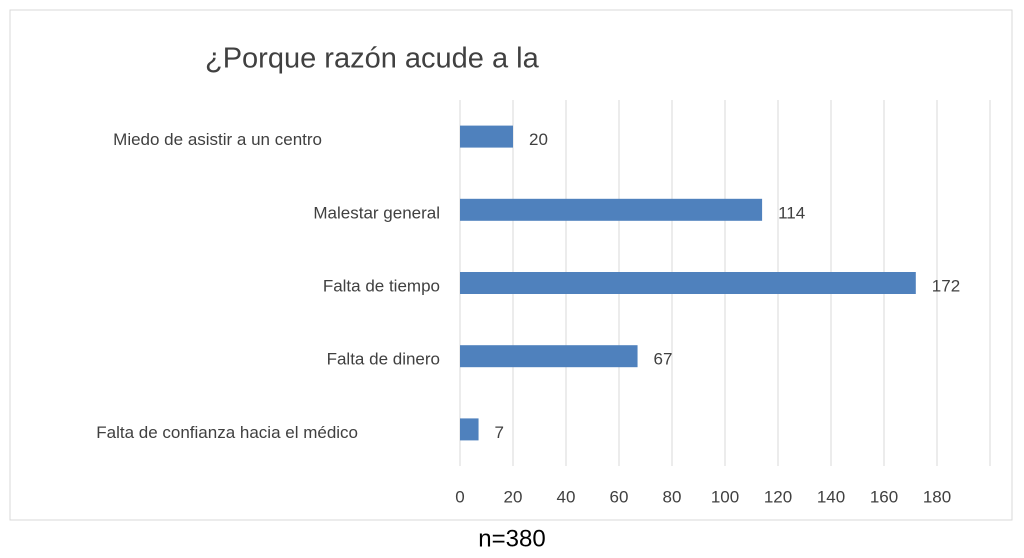  Describe the element at coordinates (778, 496) in the screenshot. I see `x-tick-label: 120` at that location.